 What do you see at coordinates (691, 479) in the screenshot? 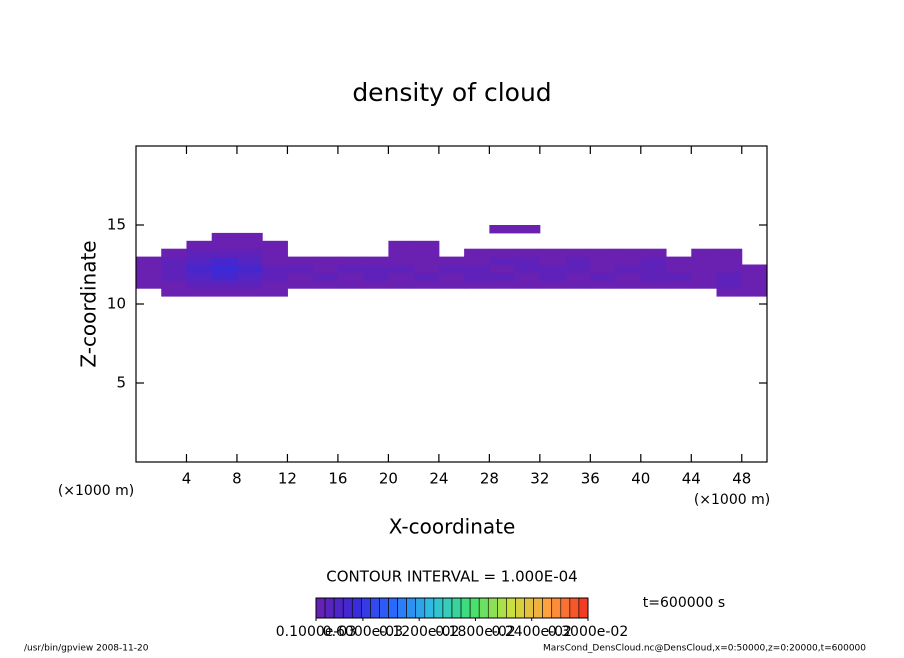
I see `x-tick-label: 44` at bounding box center [691, 479].